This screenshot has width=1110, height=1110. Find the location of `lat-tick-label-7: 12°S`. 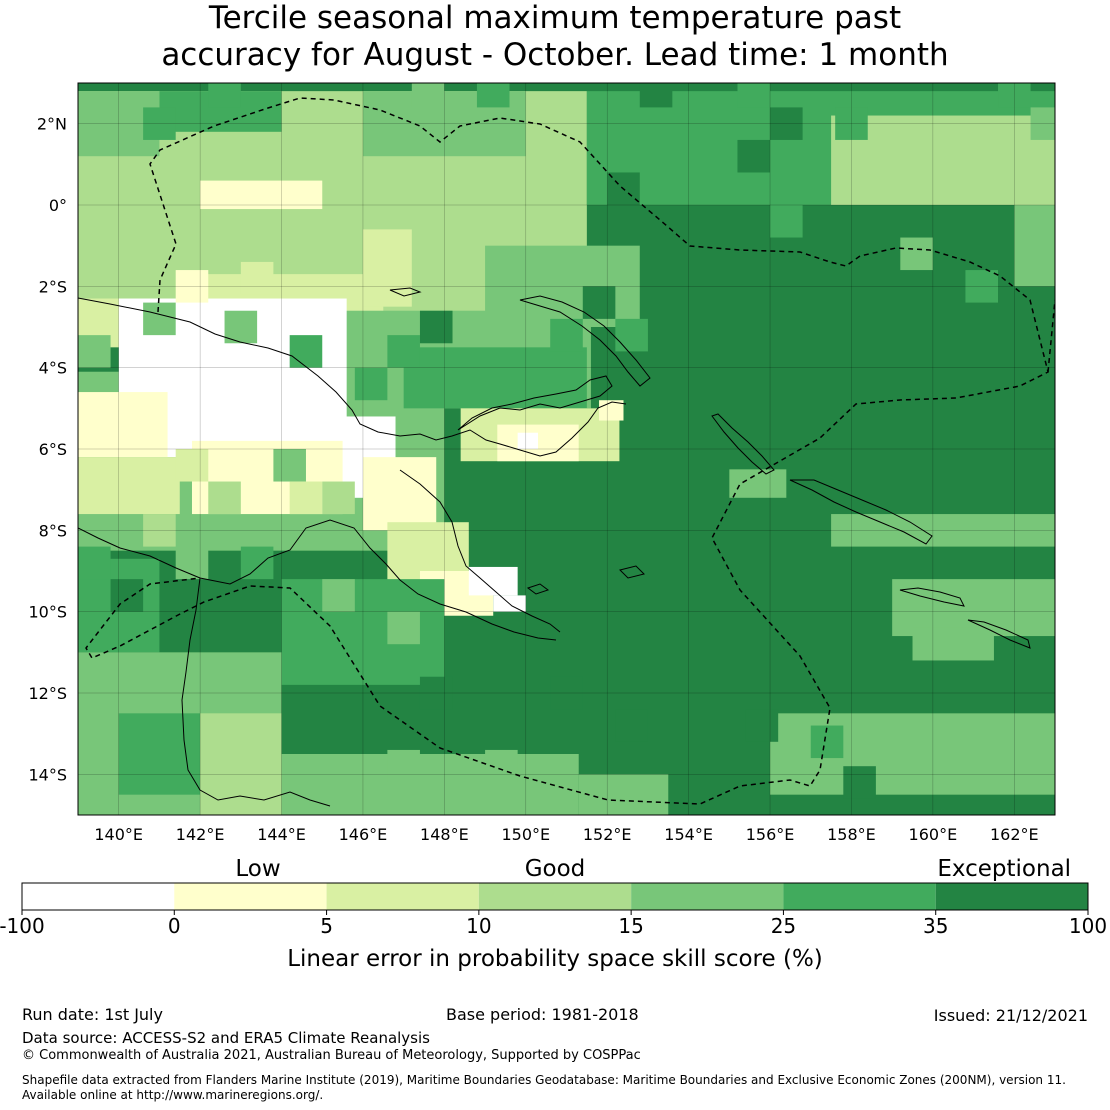

lat-tick-label-7: 12°S is located at coordinates (47, 693).